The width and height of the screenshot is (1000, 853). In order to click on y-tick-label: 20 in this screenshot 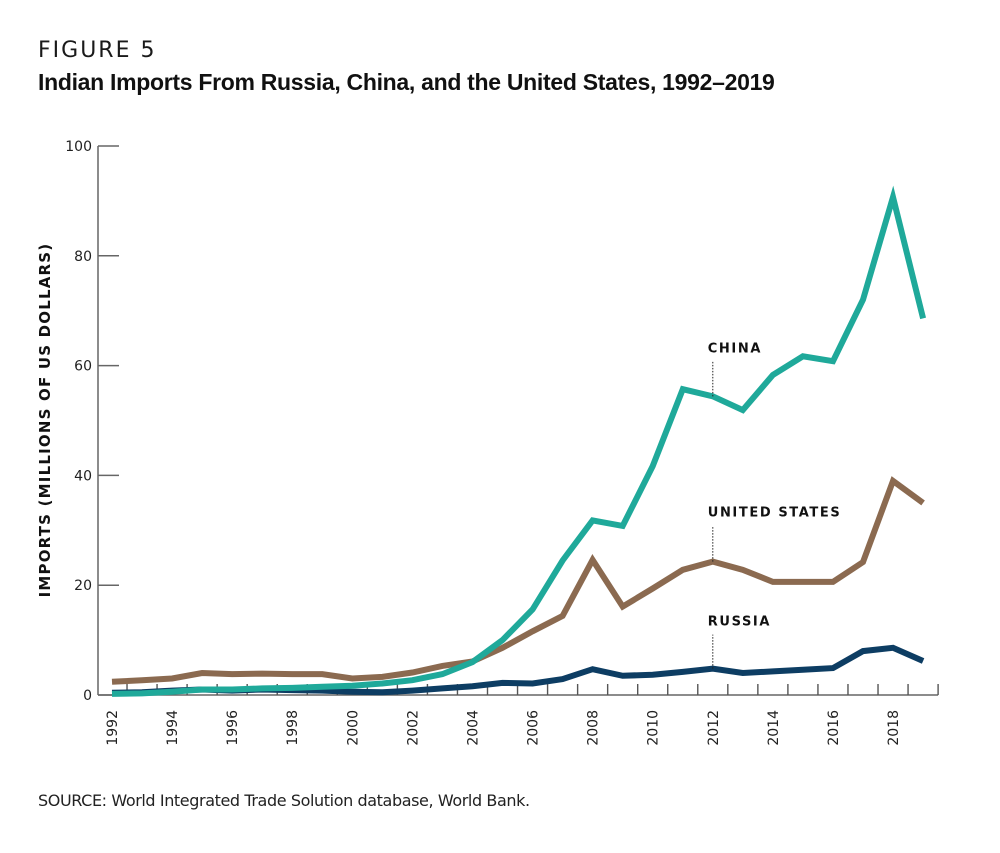, I will do `click(83, 586)`.